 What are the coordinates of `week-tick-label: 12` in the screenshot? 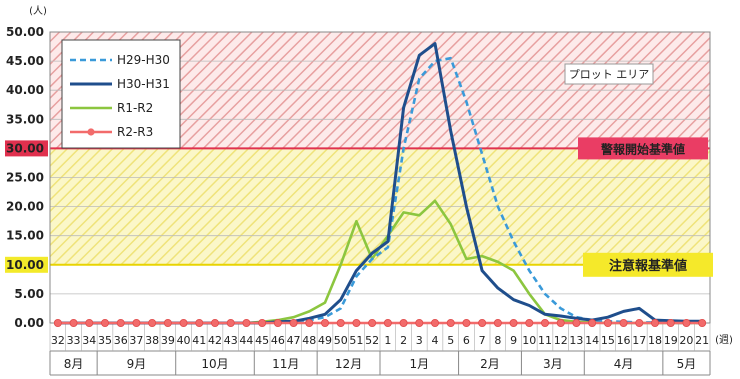 It's located at (561, 340).